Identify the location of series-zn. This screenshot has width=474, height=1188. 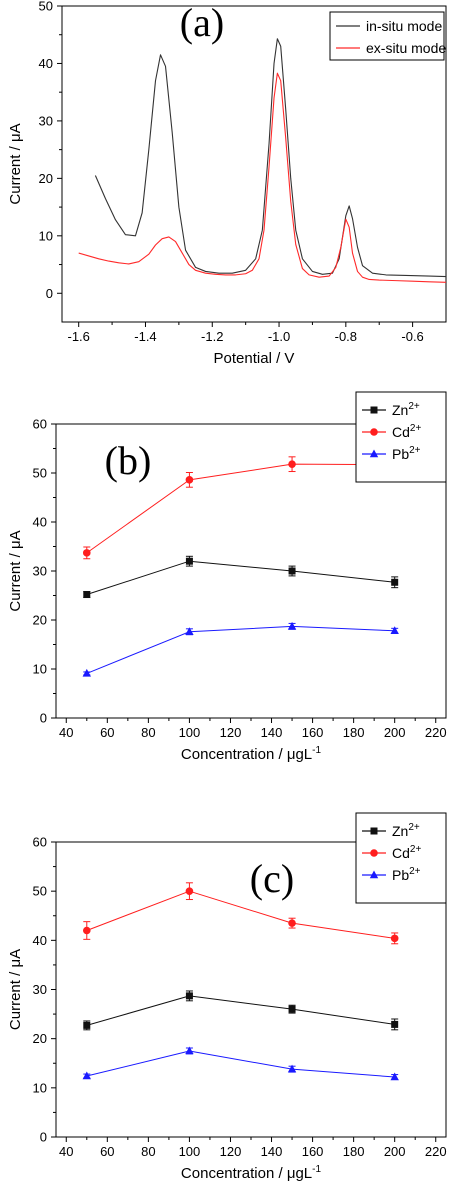
(241, 577).